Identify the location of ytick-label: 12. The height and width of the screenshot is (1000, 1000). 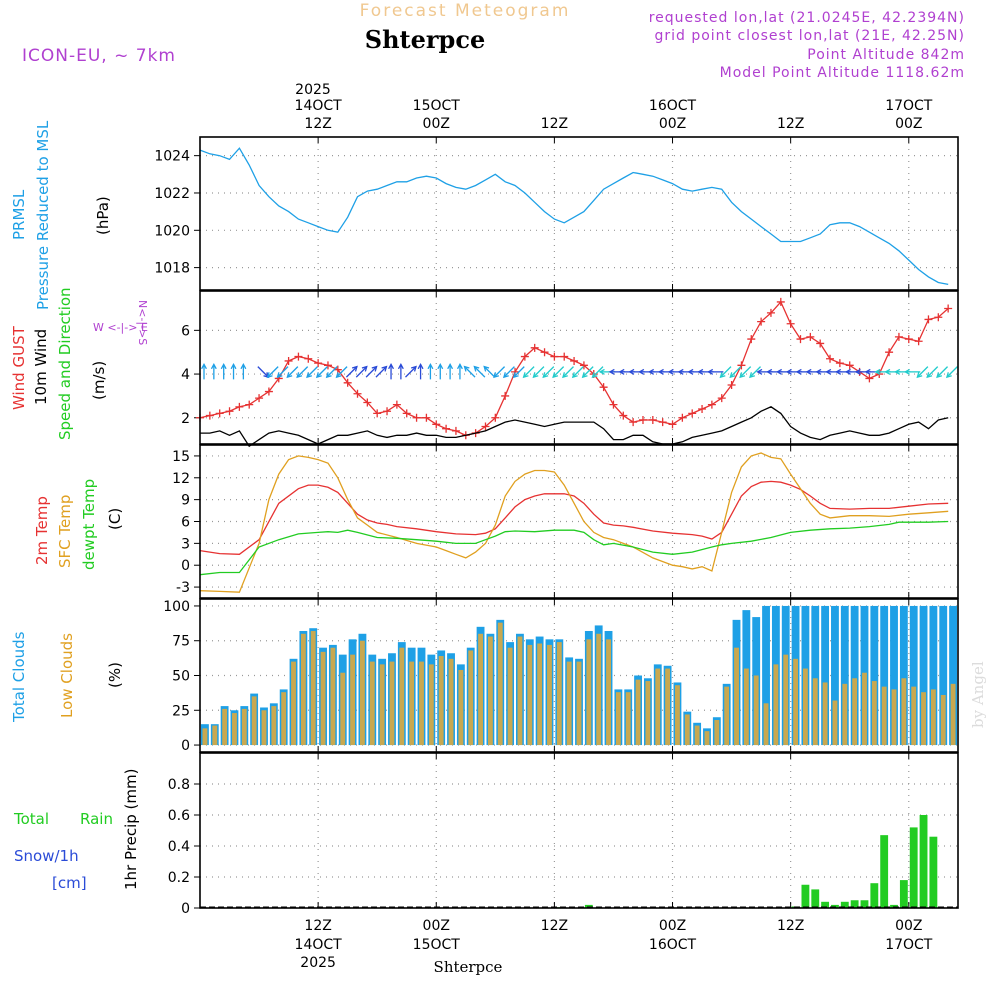
(181, 479).